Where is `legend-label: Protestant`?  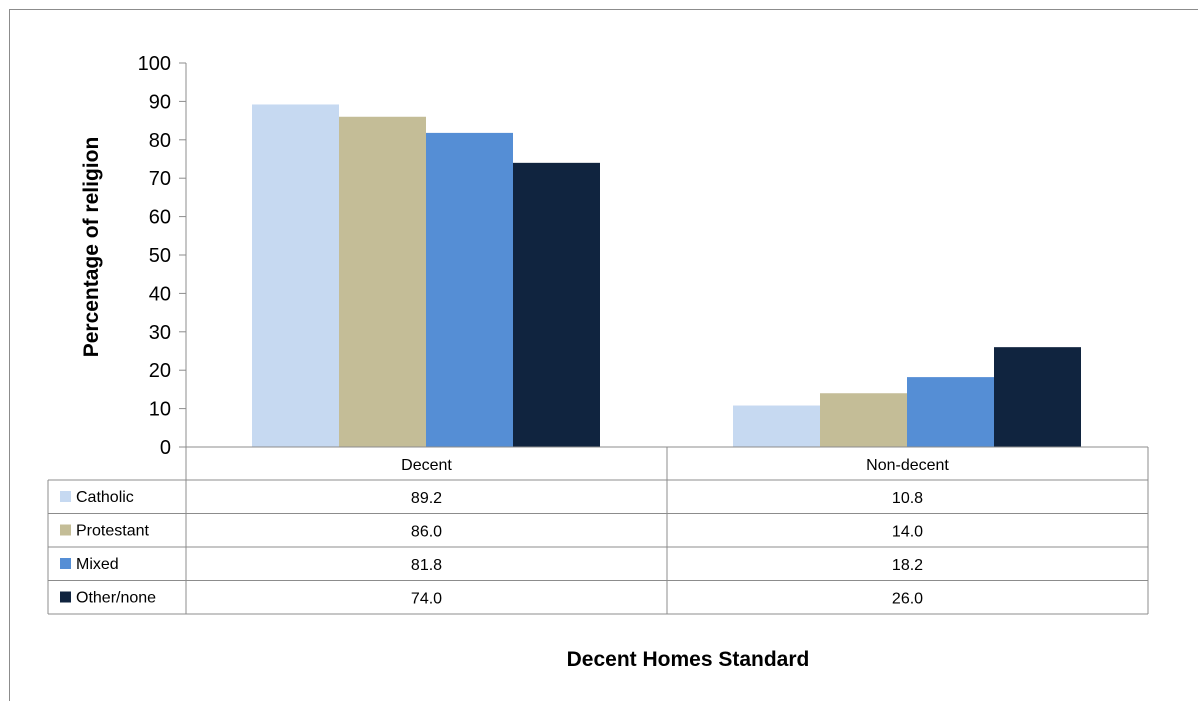
legend-label: Protestant is located at coordinates (112, 531).